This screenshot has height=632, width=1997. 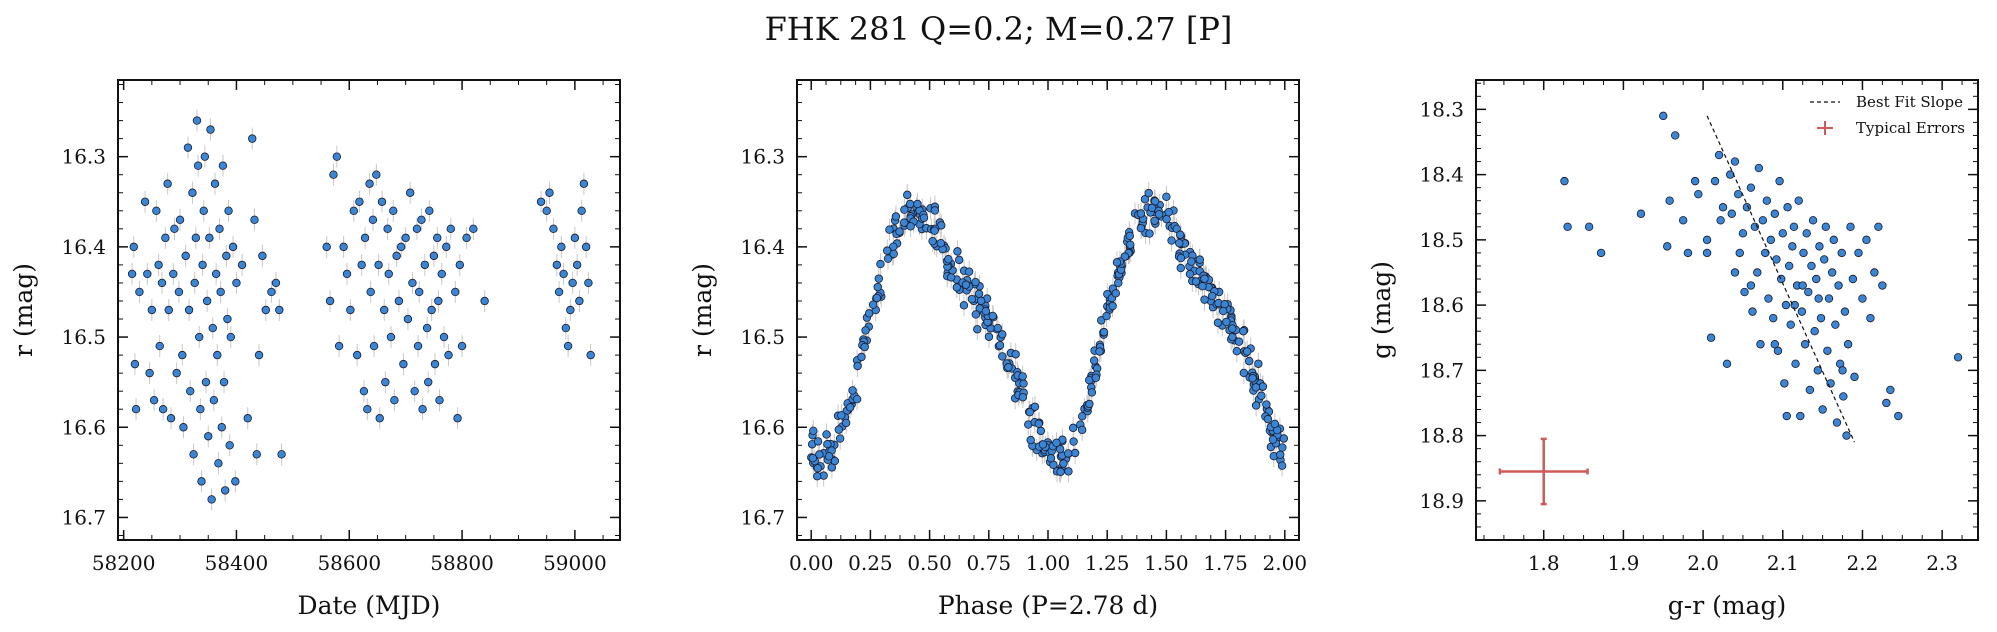 What do you see at coordinates (23, 310) in the screenshot?
I see `y-axis-label: r (mag)` at bounding box center [23, 310].